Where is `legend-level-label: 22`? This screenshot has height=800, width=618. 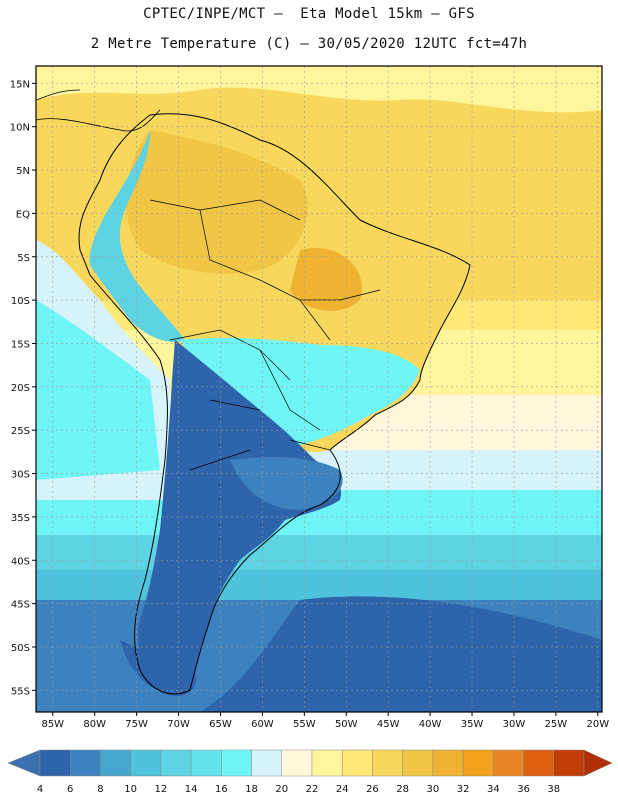
legend-level-label: 22 is located at coordinates (312, 789).